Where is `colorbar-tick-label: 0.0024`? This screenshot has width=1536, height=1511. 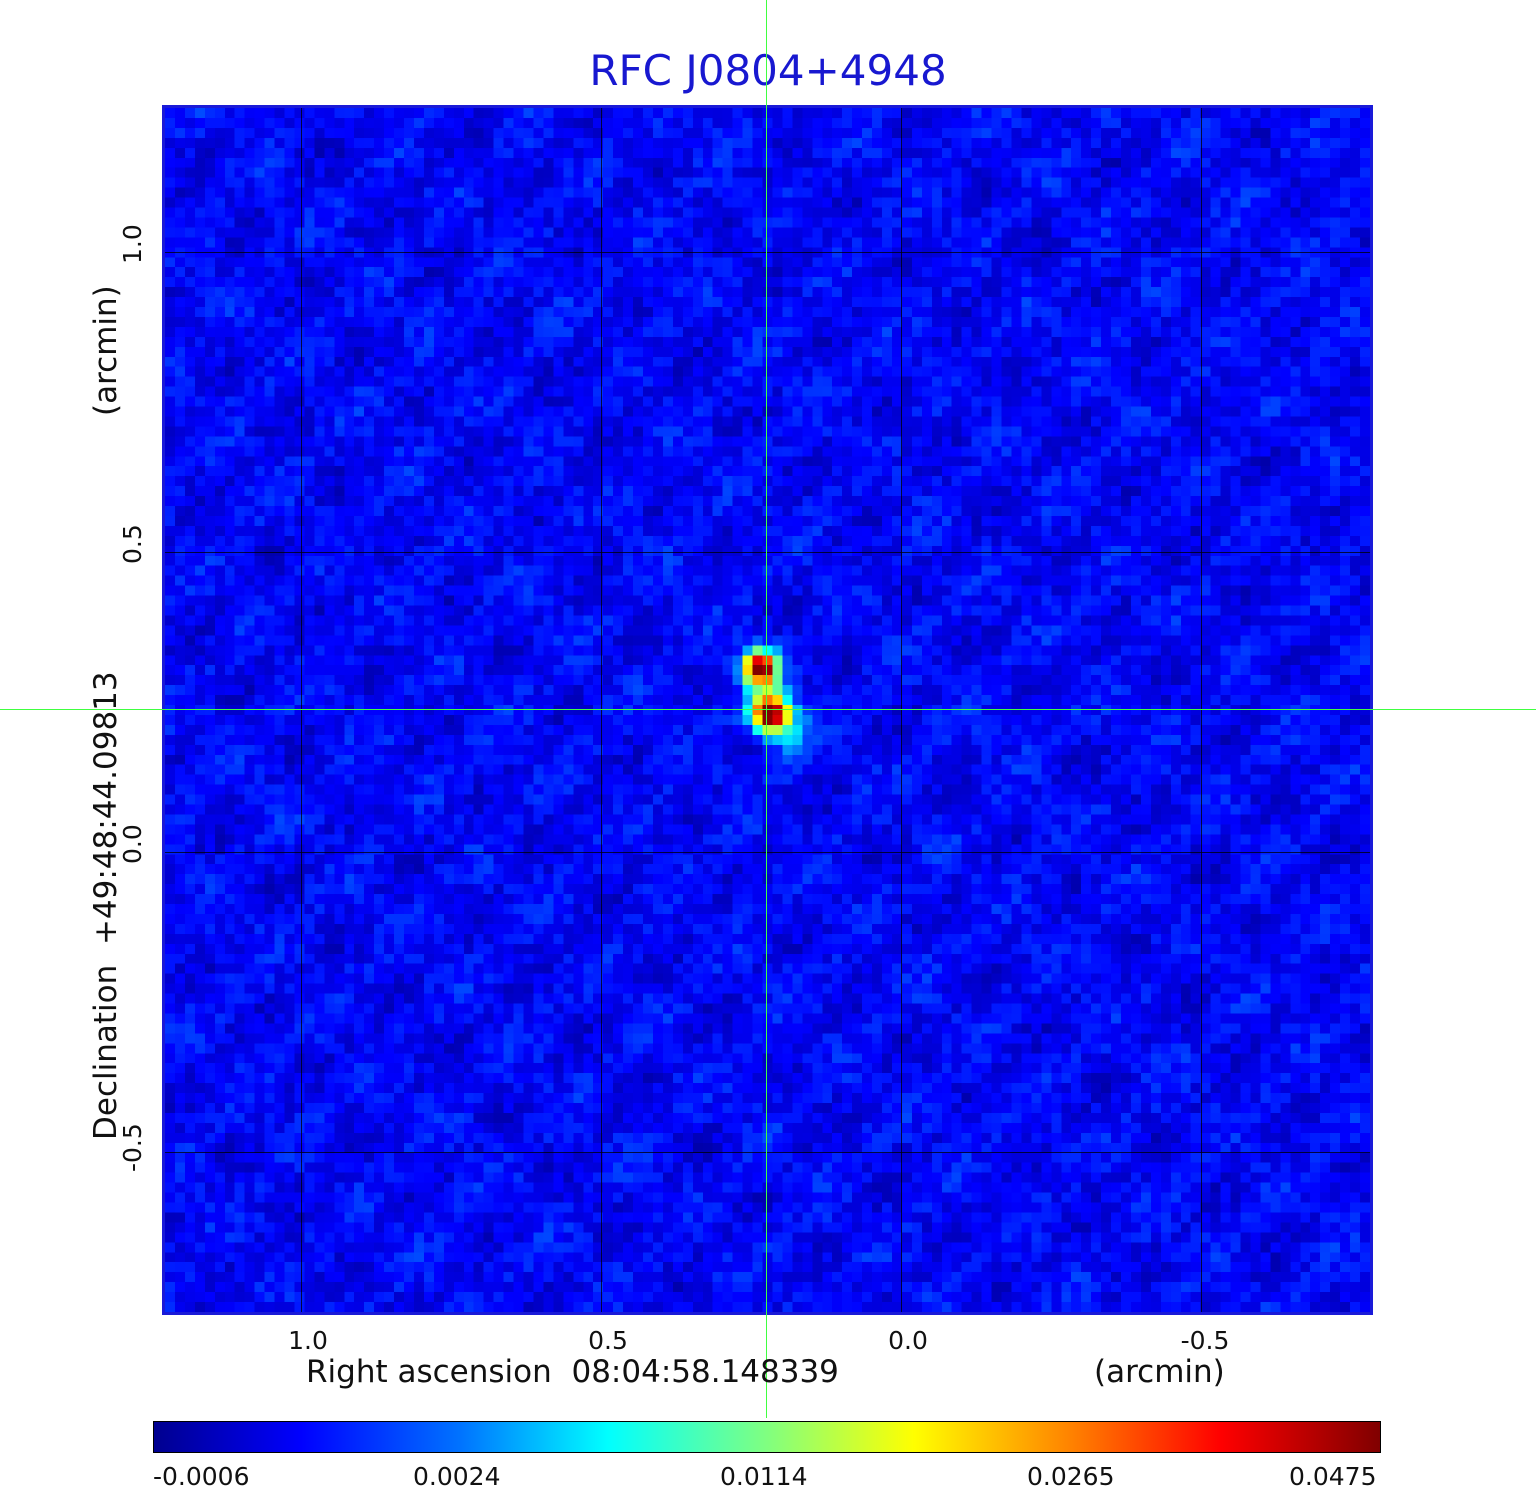 colorbar-tick-label: 0.0024 is located at coordinates (457, 1476).